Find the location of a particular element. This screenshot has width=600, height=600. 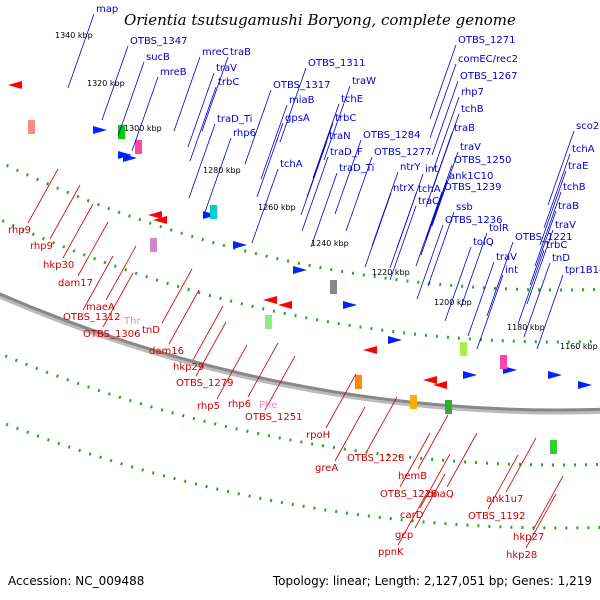

reverse-gene-label: dnaQ is located at coordinates (440, 494).